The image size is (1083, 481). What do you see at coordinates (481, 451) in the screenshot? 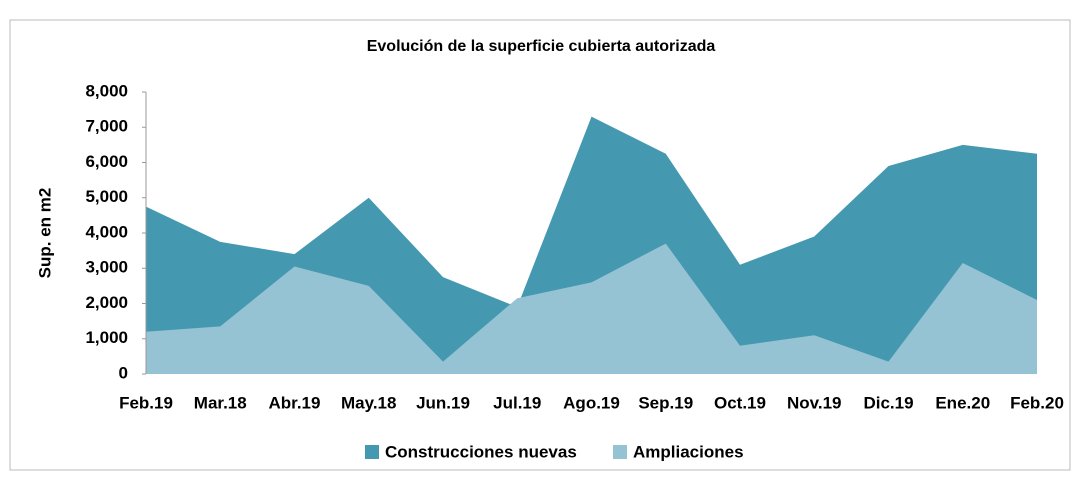
I see `legend-label: Construcciones nuevas` at bounding box center [481, 451].